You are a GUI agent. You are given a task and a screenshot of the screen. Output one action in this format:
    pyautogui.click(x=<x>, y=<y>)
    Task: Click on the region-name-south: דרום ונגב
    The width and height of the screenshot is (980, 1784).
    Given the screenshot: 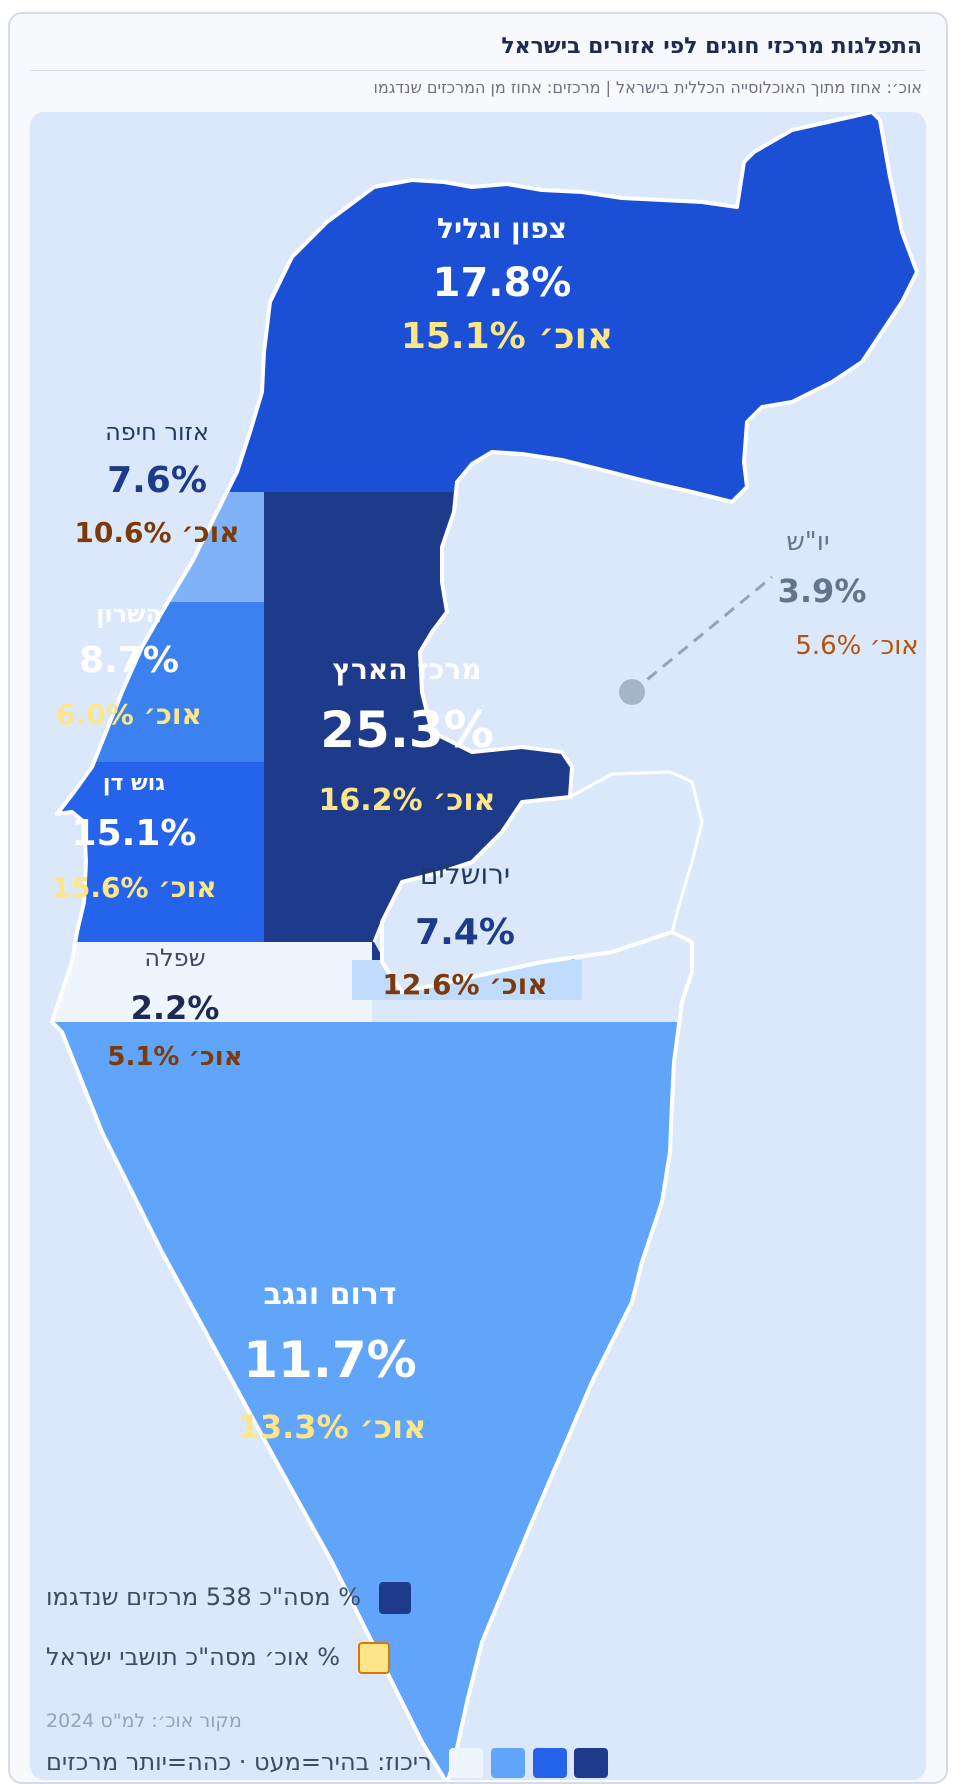 What is the action you would take?
    pyautogui.click(x=330, y=1294)
    